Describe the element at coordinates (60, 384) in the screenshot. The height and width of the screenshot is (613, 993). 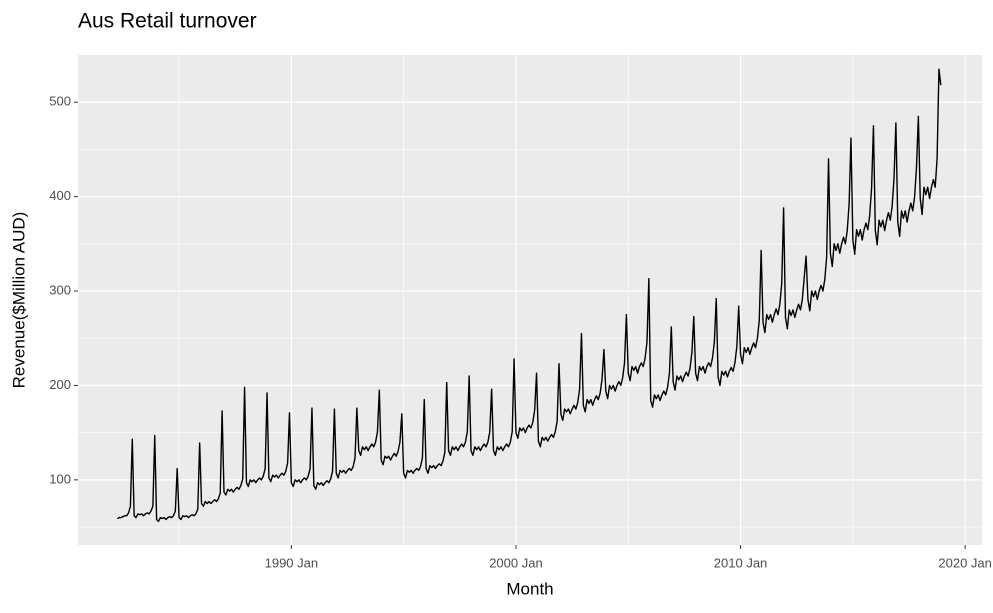
I see `y-tick-label: 200` at that location.